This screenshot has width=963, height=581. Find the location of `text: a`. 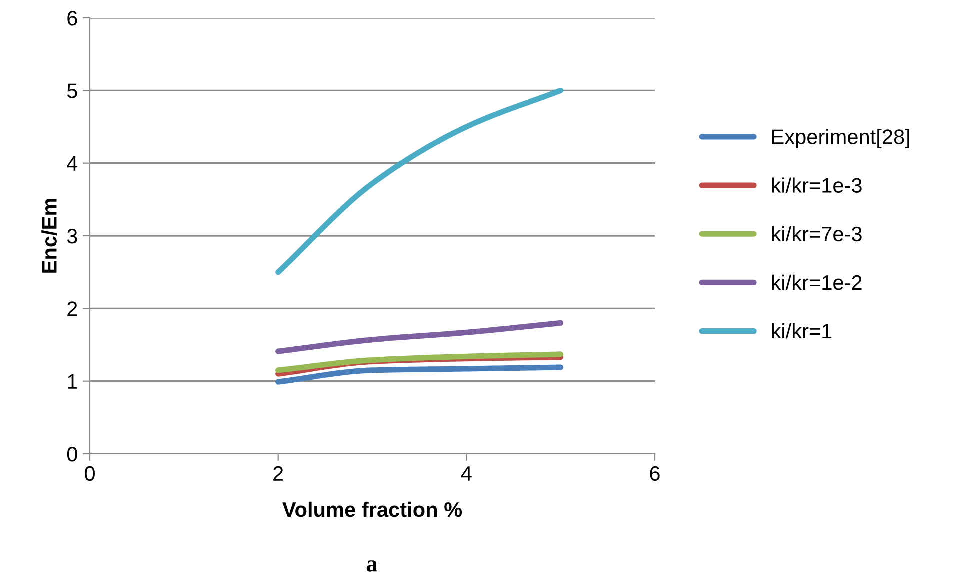

text: a is located at coordinates (372, 566).